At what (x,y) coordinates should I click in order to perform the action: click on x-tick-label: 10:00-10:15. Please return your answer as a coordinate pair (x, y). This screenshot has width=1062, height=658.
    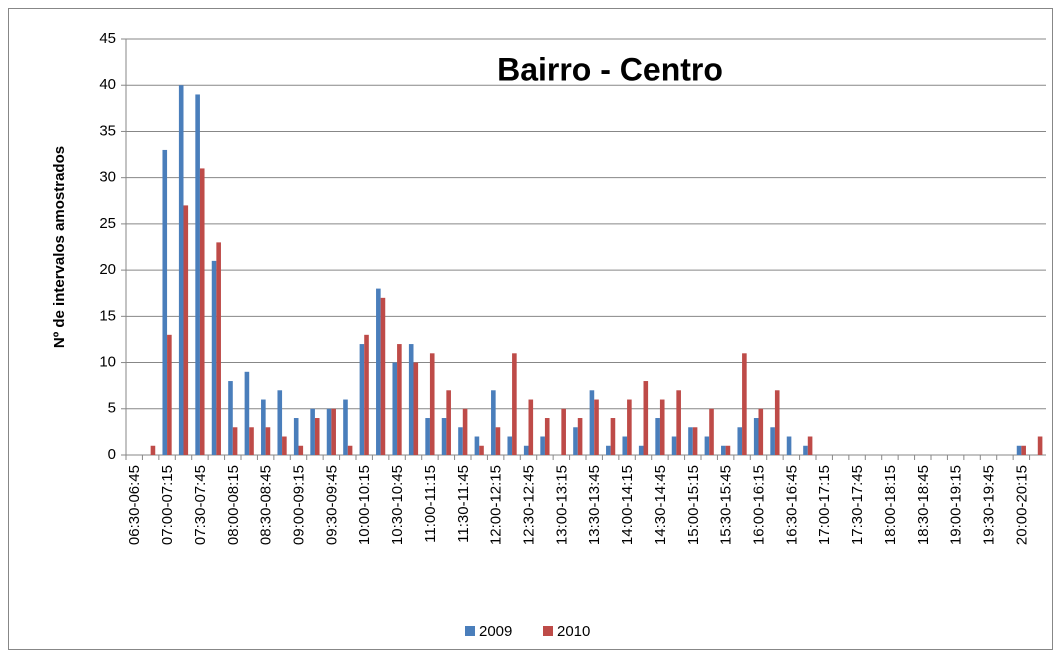
    Looking at the image, I should click on (364, 505).